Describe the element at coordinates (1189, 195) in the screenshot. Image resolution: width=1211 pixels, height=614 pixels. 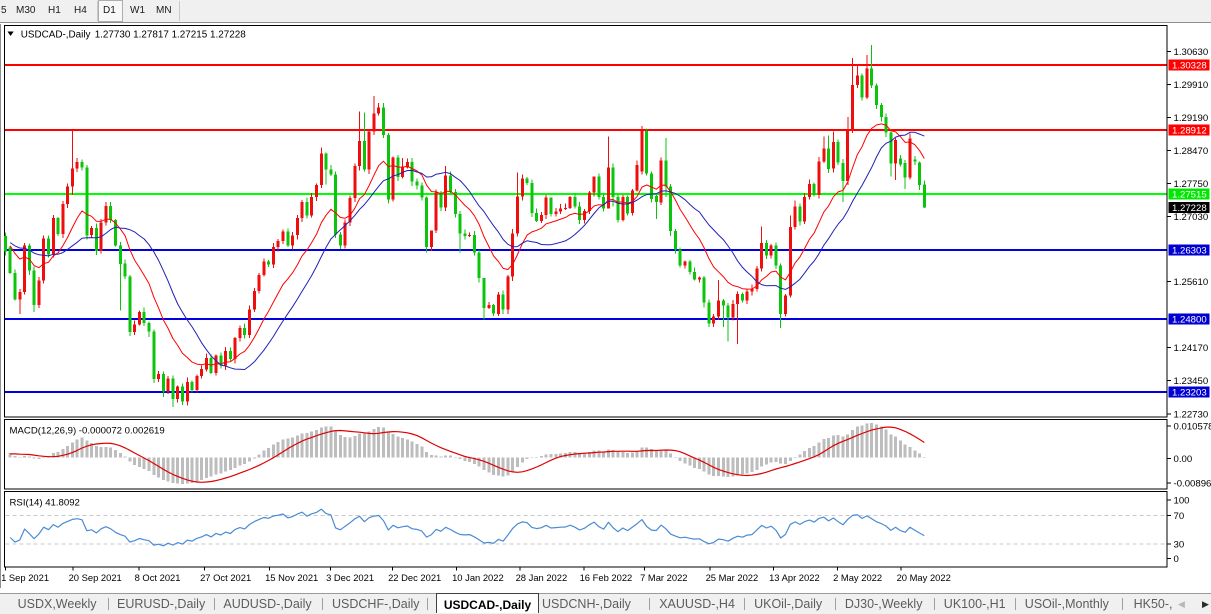
I see `svg-text: 1.27515` at that location.